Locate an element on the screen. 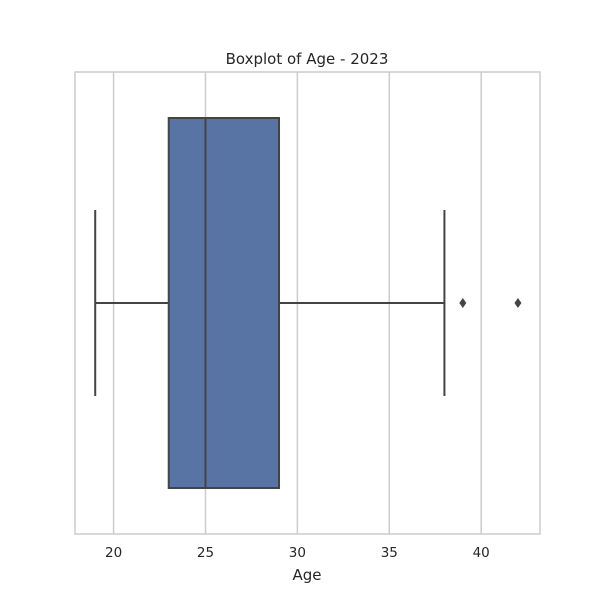 This screenshot has height=604, width=600. x-tick-labels: 20 25 30 35 40 is located at coordinates (297, 553).